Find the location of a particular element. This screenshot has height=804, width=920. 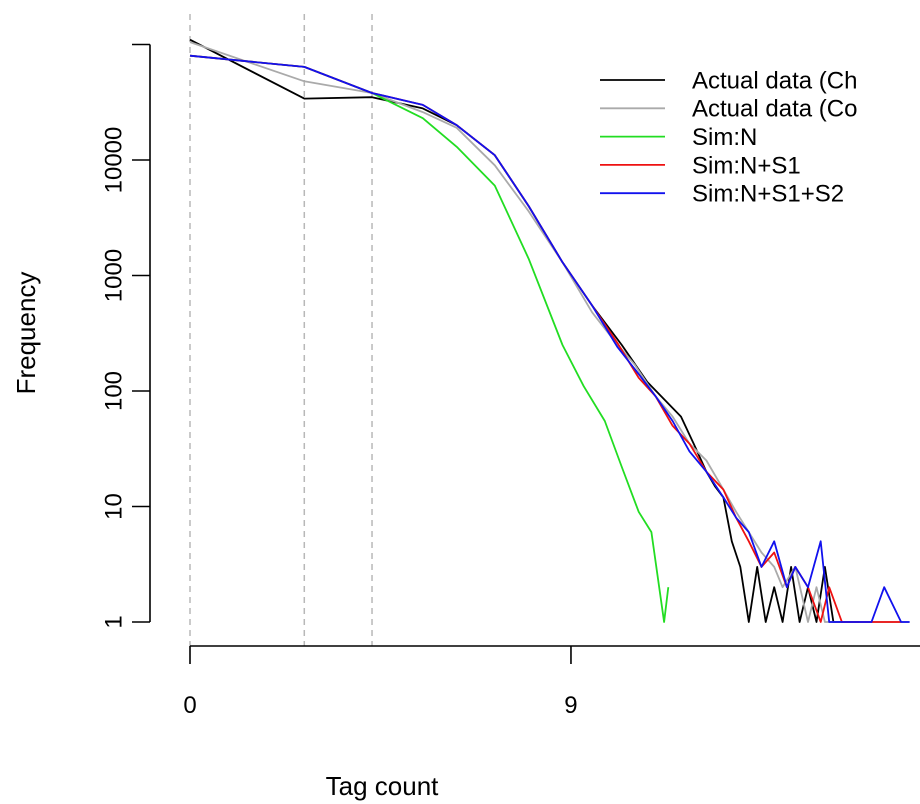

y-tick-label: 100 is located at coordinates (113, 391).